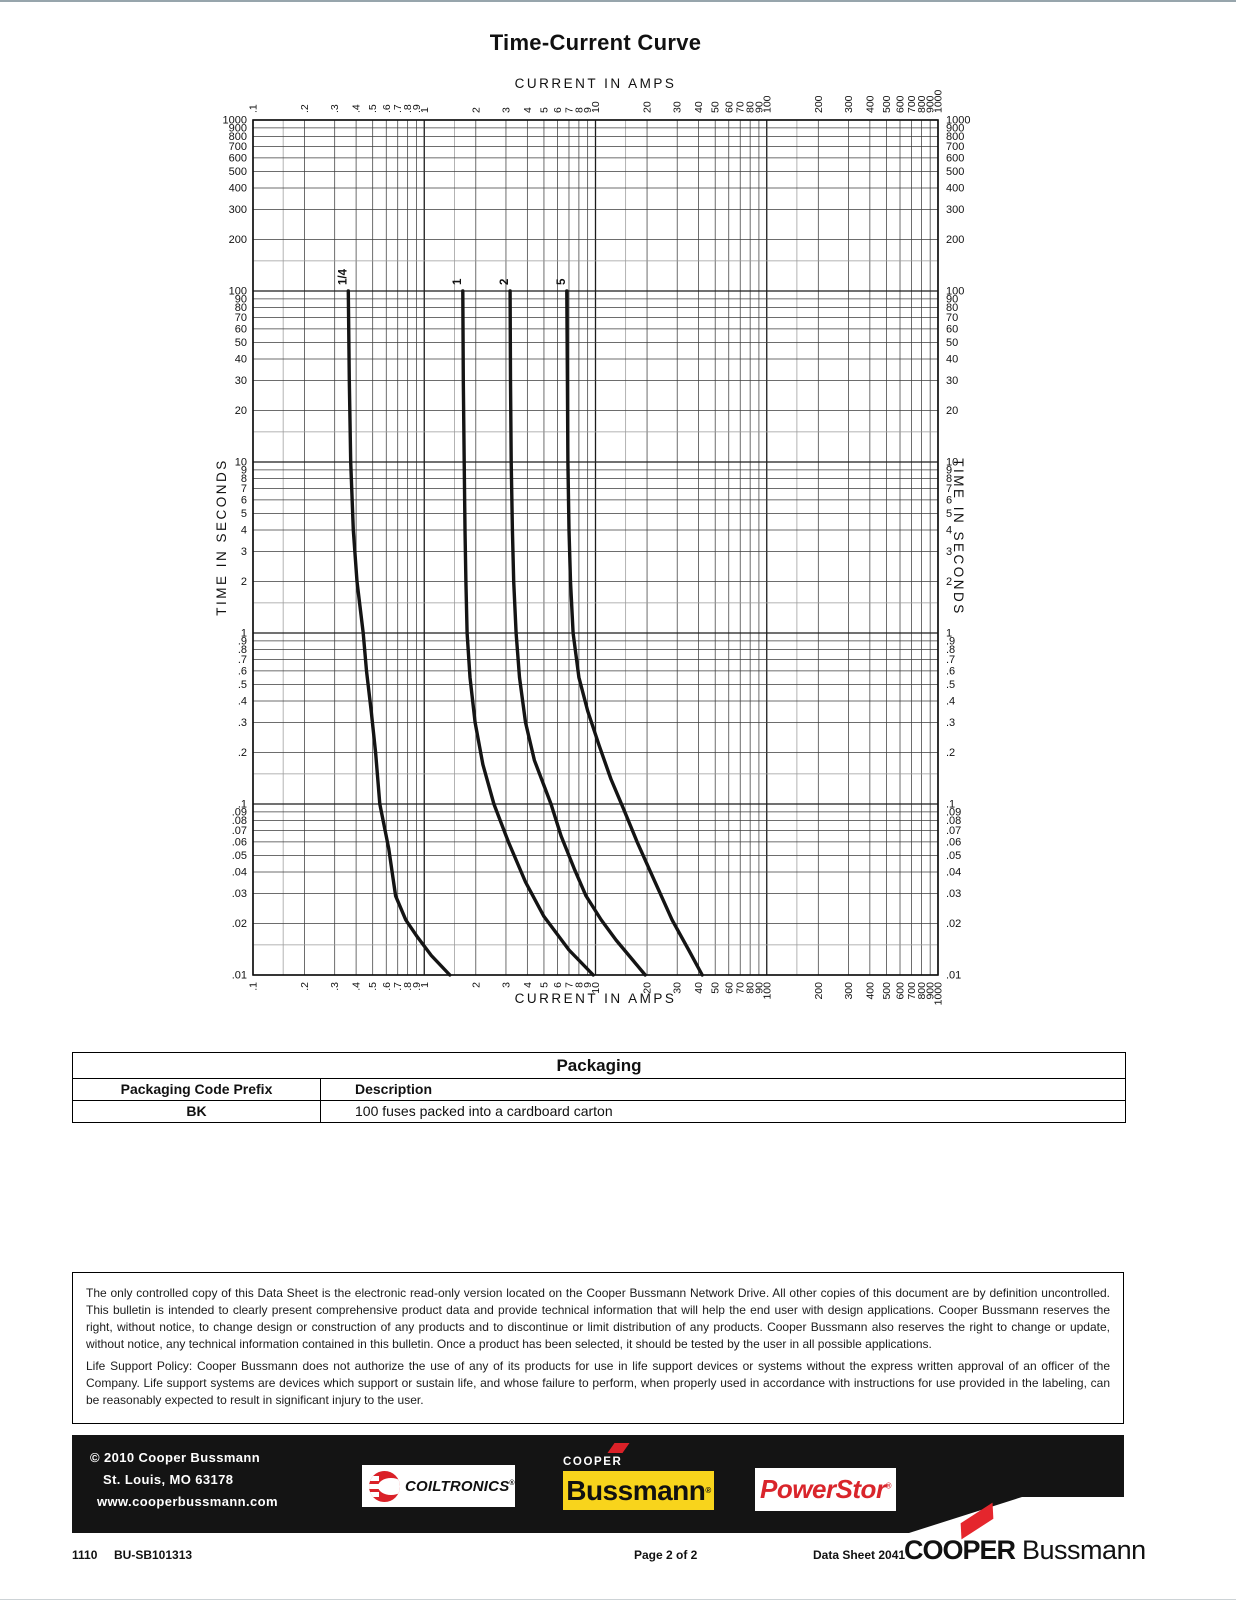 This screenshot has height=1600, width=1236. What do you see at coordinates (241, 318) in the screenshot?
I see `svg-text: 70` at bounding box center [241, 318].